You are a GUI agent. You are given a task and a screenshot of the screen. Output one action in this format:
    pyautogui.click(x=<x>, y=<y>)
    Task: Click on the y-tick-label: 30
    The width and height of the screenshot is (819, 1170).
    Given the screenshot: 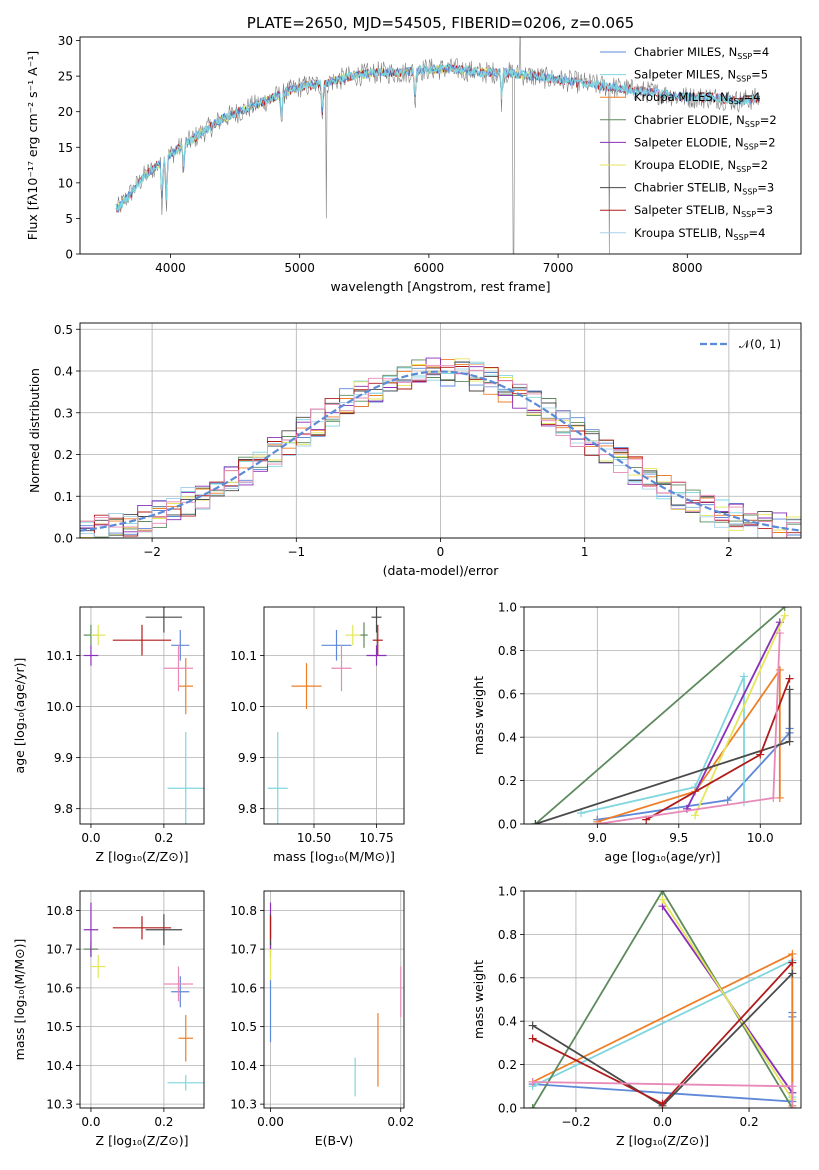 What is the action you would take?
    pyautogui.click(x=65, y=41)
    